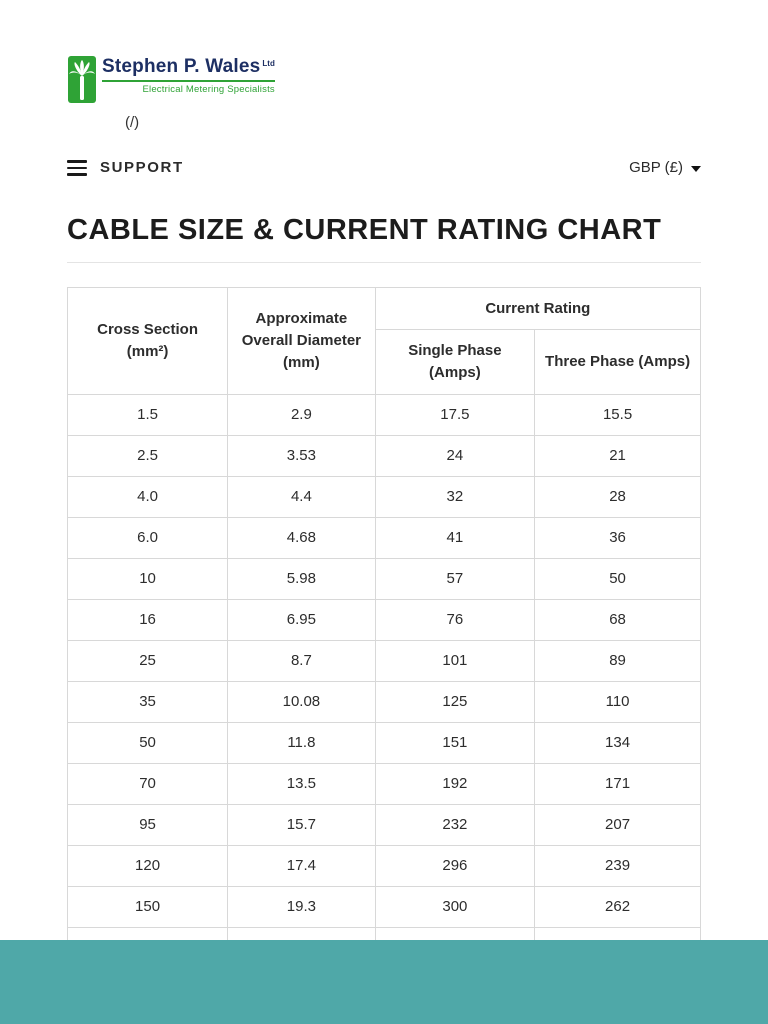  Describe the element at coordinates (147, 906) in the screenshot. I see `table-cell: 150` at that location.